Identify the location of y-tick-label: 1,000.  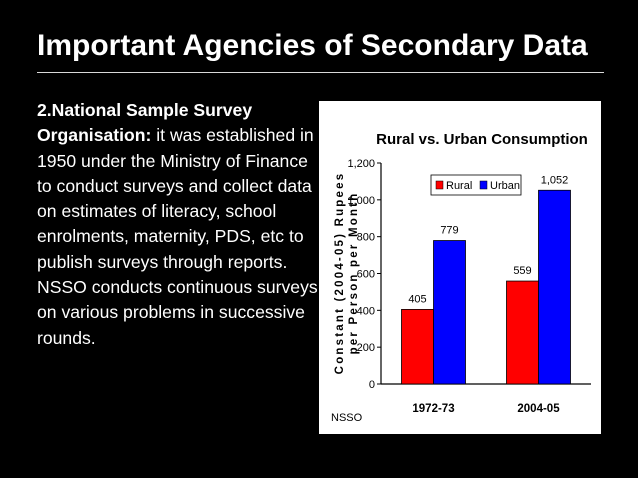
(361, 201).